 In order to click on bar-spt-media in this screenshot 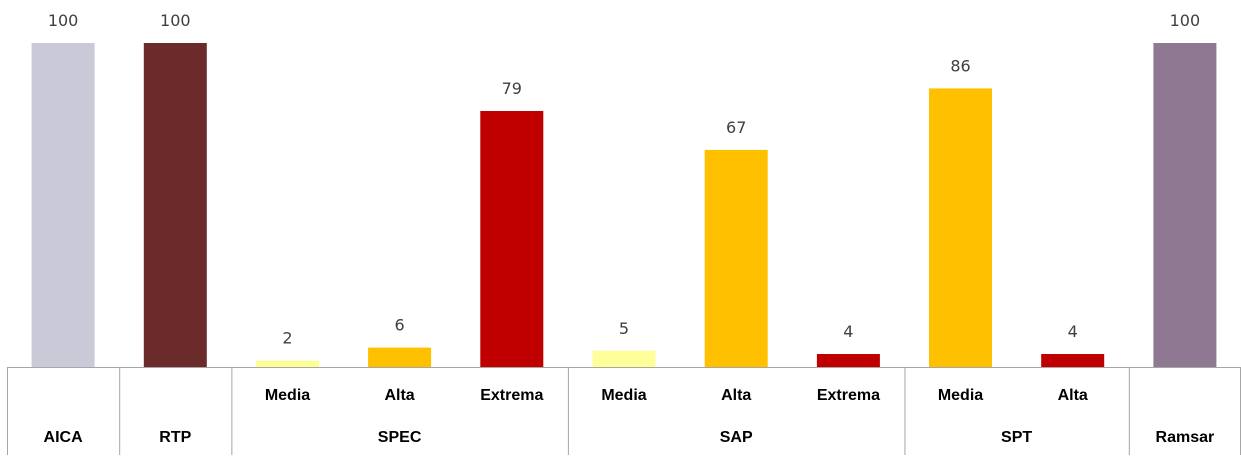, I will do `click(960, 228)`.